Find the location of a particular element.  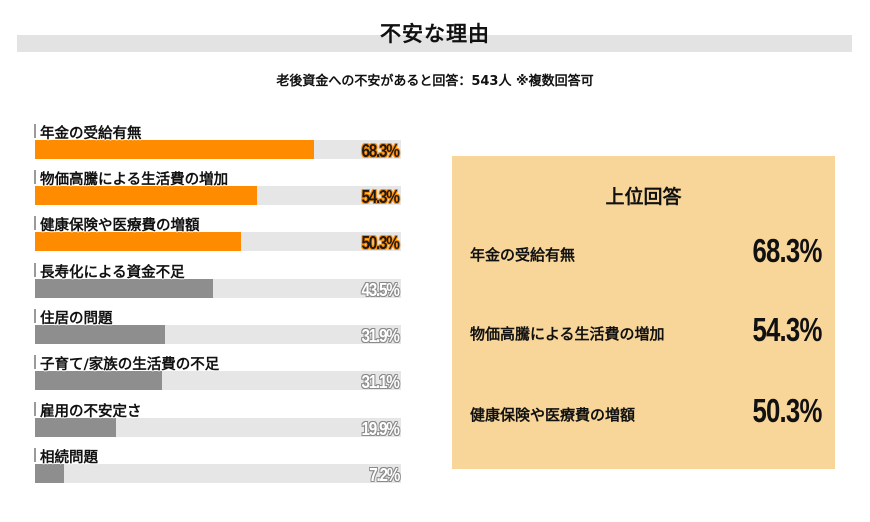

title-band is located at coordinates (434, 43).